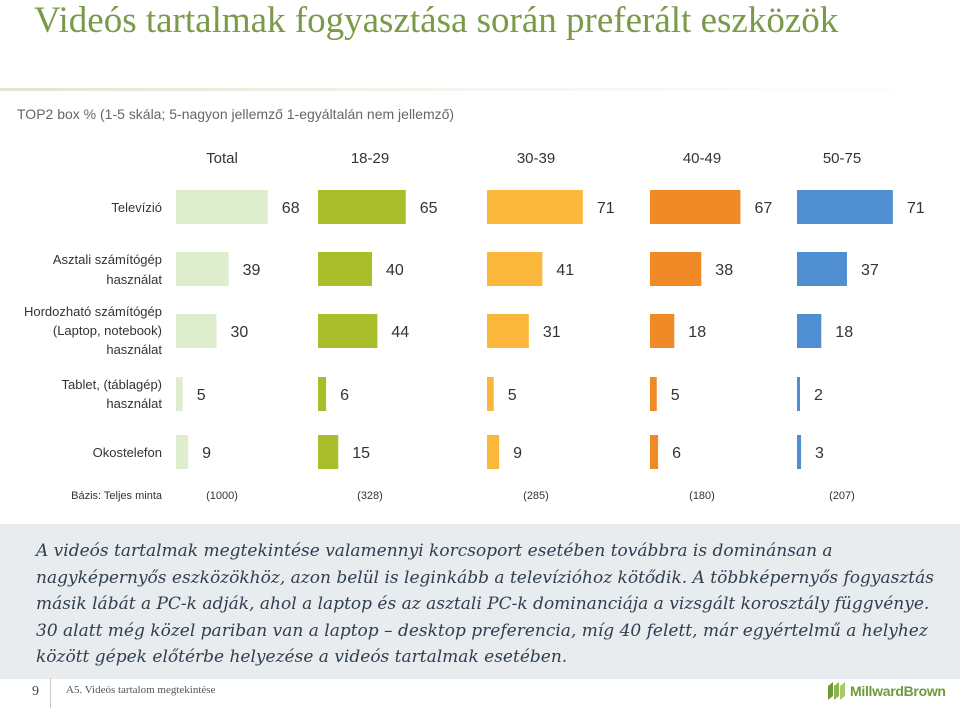 This screenshot has height=710, width=960. Describe the element at coordinates (552, 332) in the screenshot. I see `value-label-2-2: 31` at that location.